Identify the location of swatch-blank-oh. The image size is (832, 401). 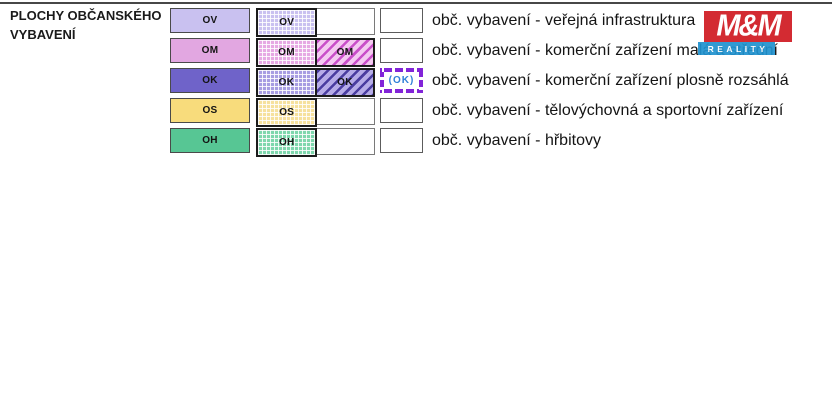
(346, 141).